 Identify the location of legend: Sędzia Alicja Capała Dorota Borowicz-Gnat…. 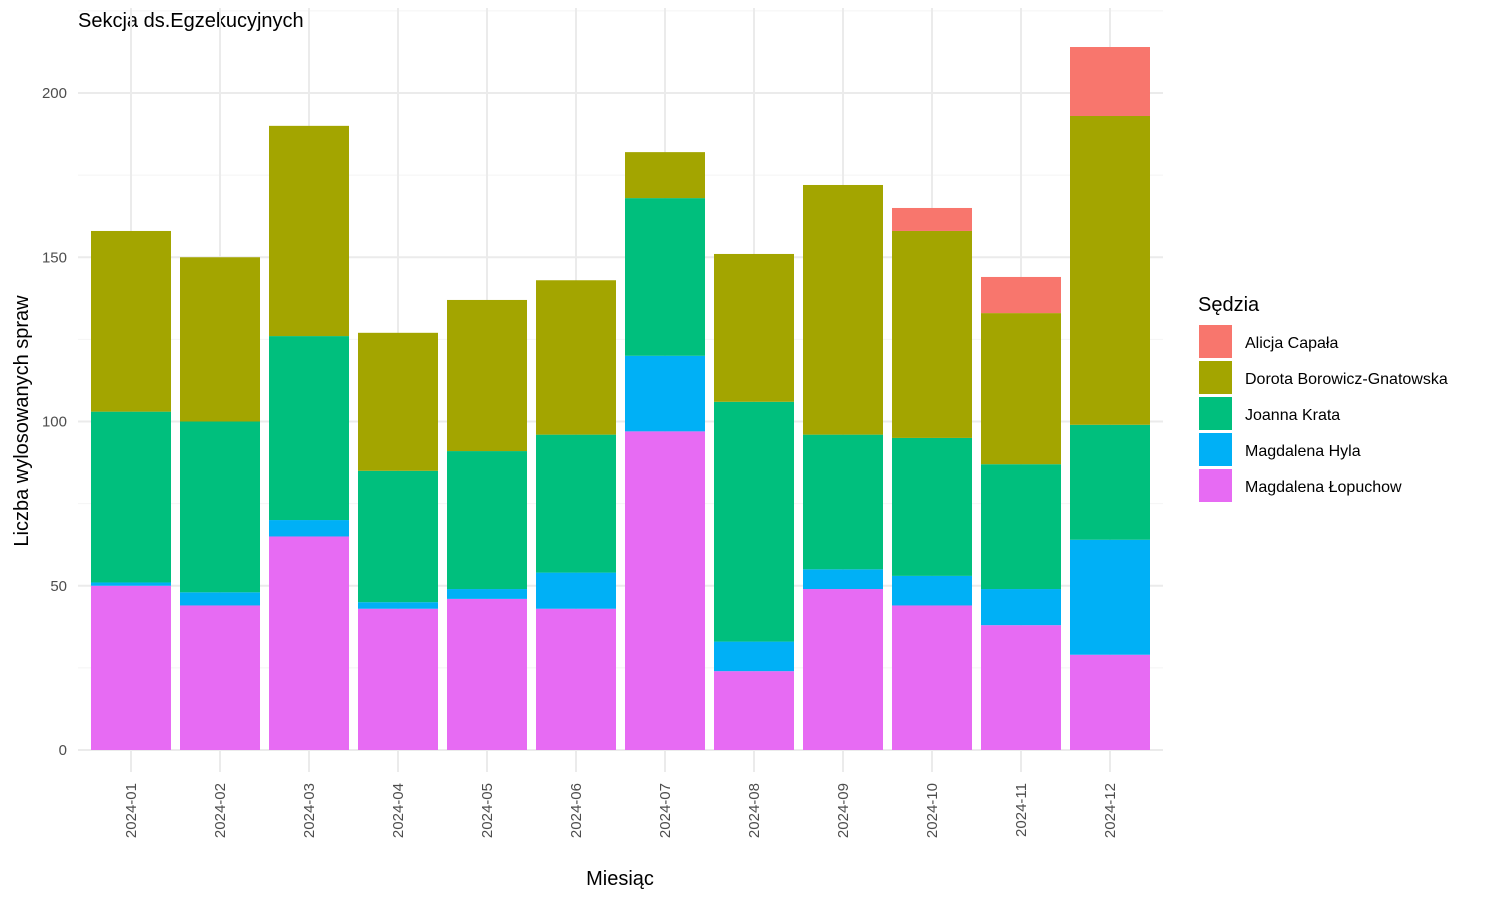
(1323, 398).